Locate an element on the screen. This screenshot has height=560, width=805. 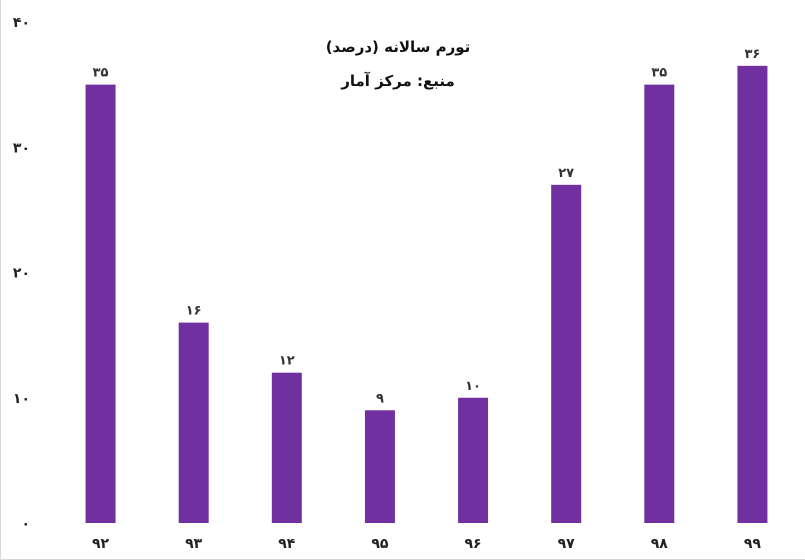
x-tick-label: ۹۲ is located at coordinates (101, 544).